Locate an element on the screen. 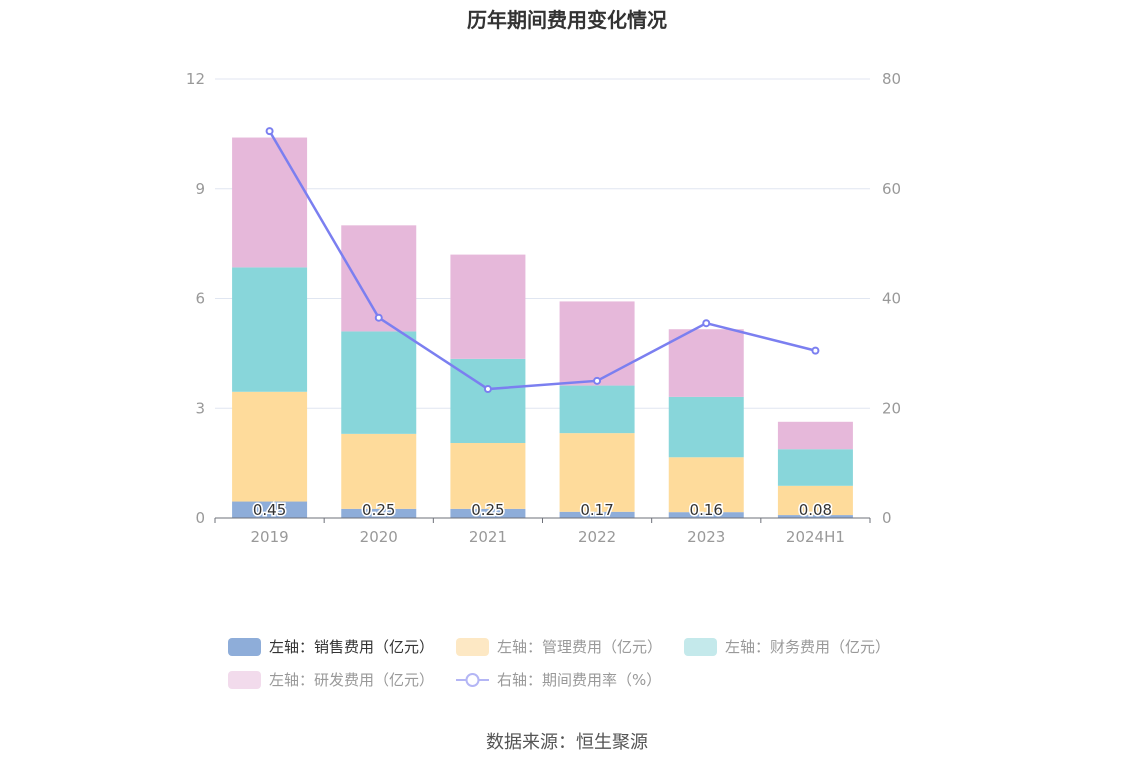 The image size is (1134, 766). bar-data-label: 0.08 is located at coordinates (815, 510).